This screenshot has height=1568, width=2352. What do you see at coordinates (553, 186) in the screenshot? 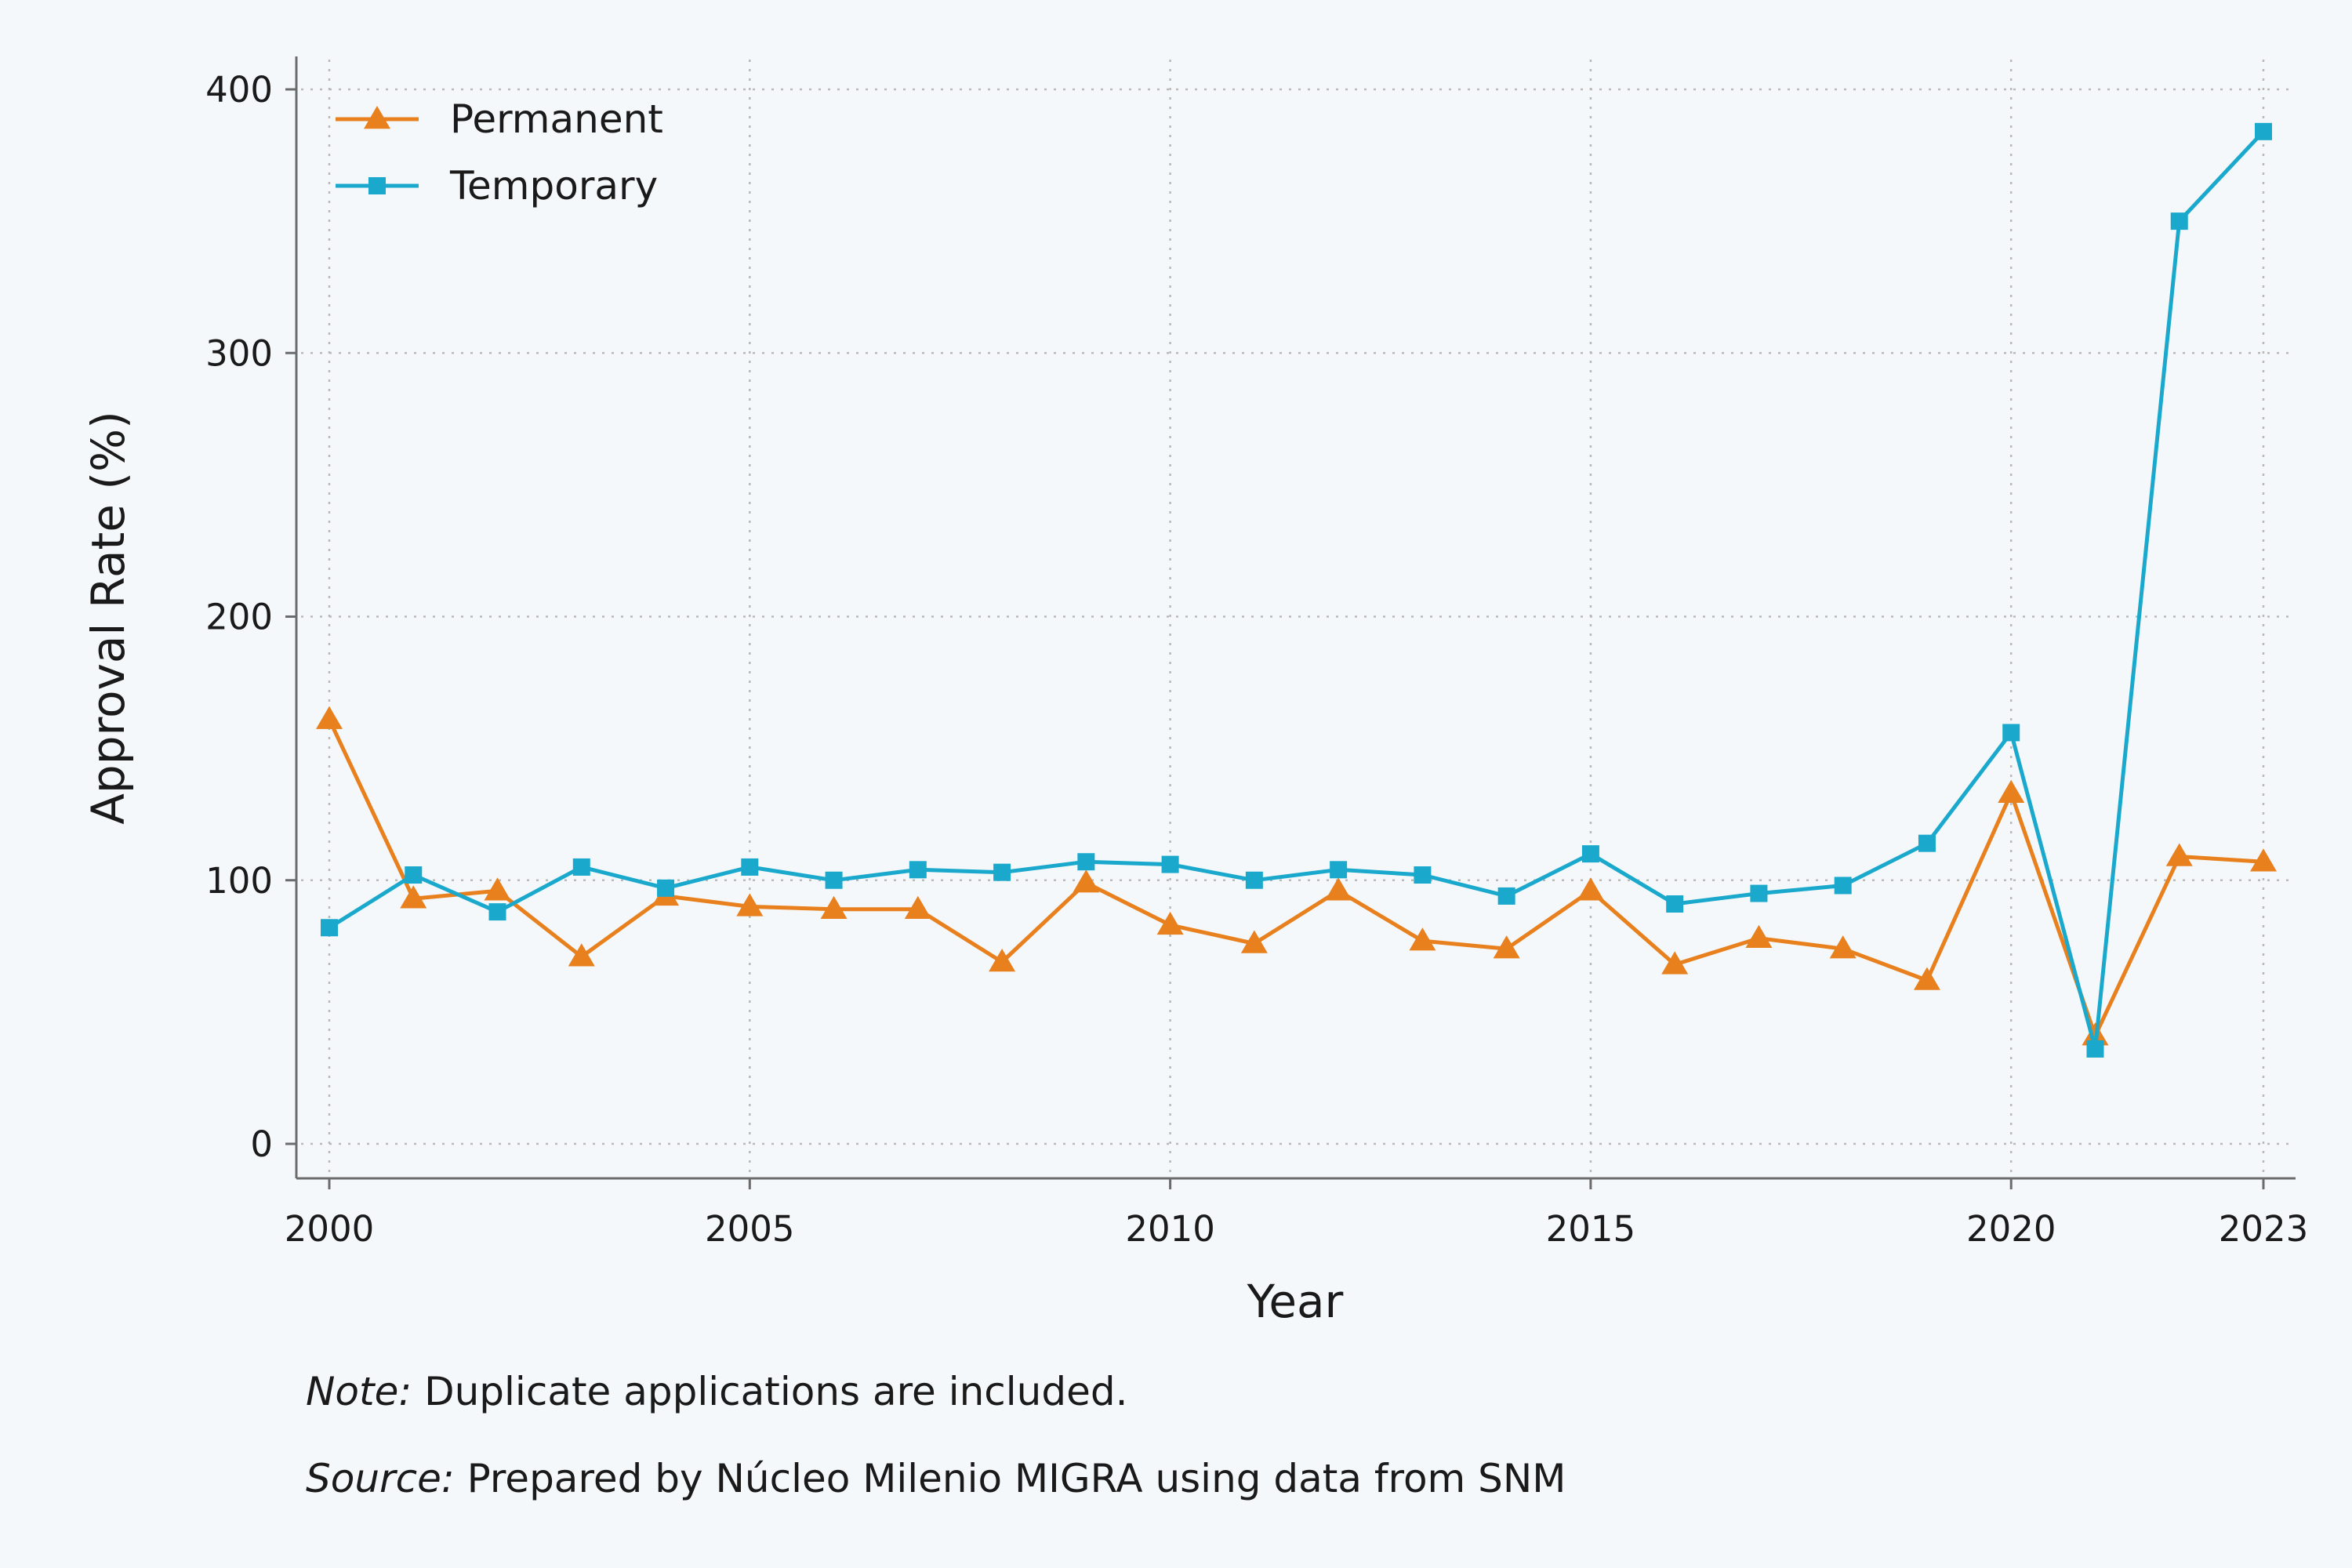
I see `legend-label: Temporary` at bounding box center [553, 186].